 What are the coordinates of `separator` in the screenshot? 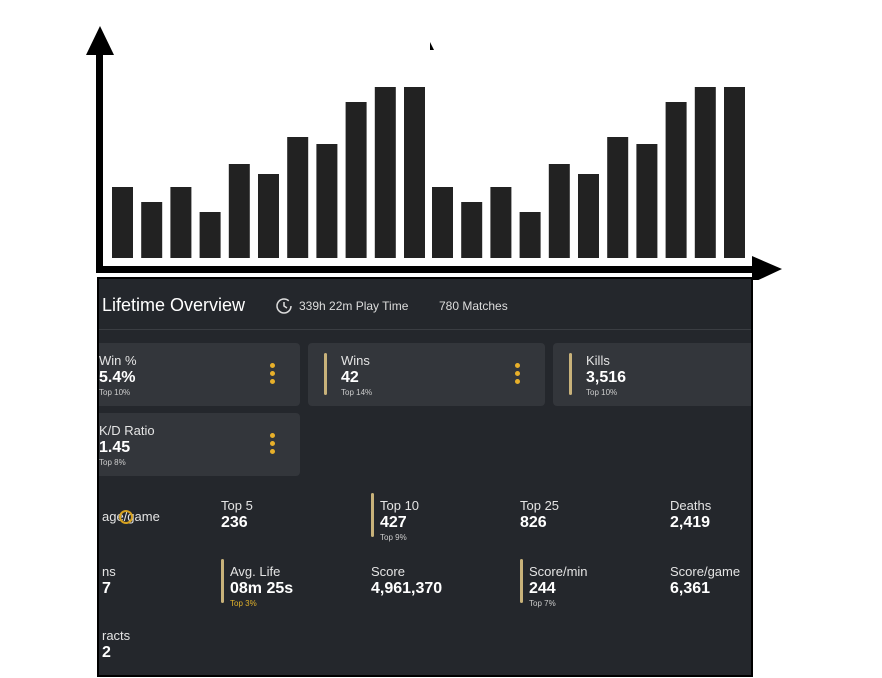 It's located at (425, 329).